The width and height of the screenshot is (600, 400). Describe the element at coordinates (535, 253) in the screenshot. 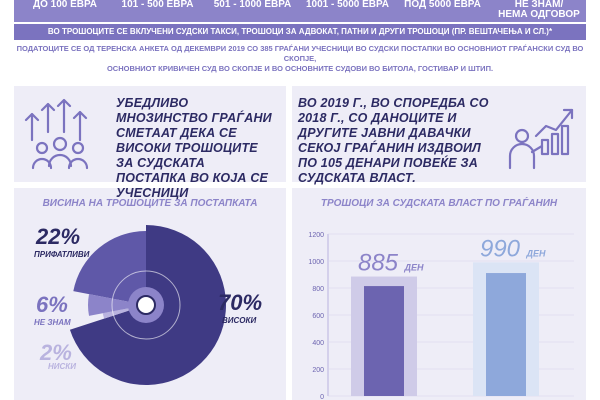

I see `bar-unit-1: ДЕН` at that location.